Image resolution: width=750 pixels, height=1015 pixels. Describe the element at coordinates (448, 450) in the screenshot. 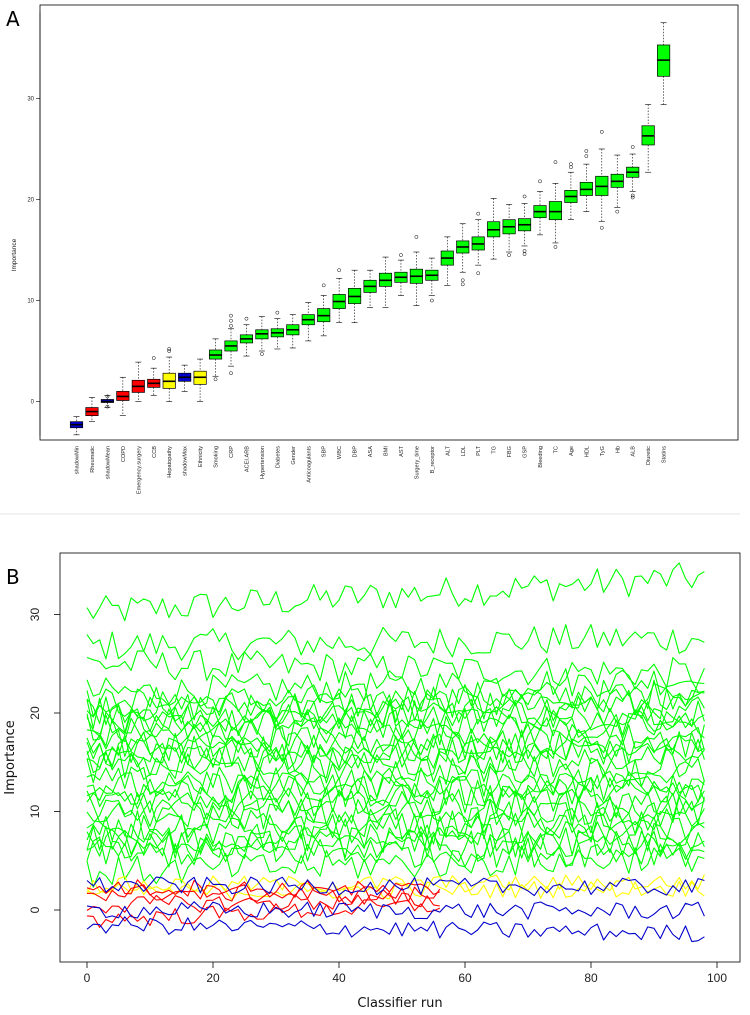

I see `x-tick-label: ALT` at that location.